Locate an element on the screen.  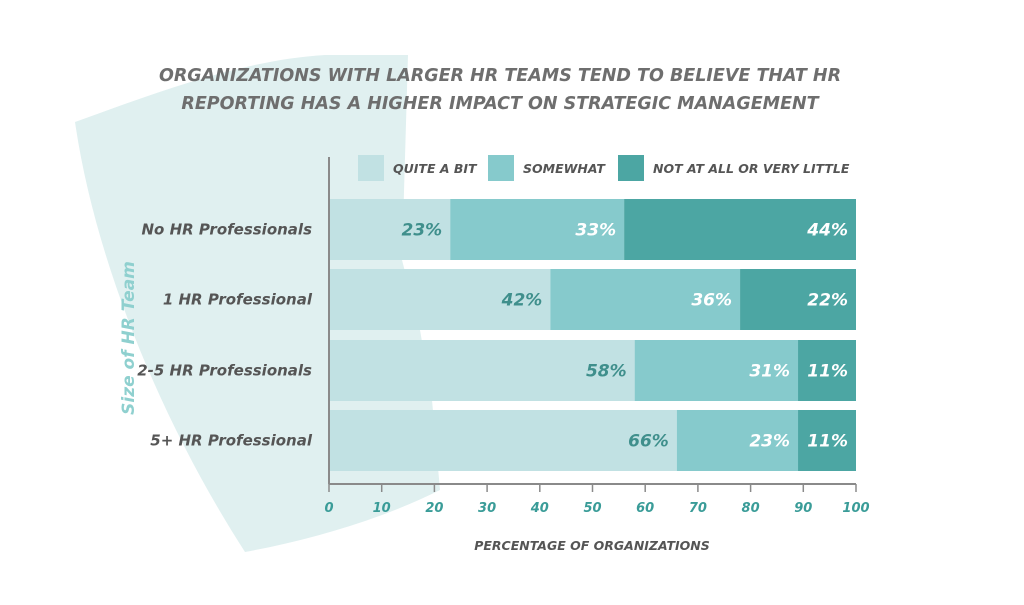
x-tick-label-4: 30 is located at coordinates (487, 508).